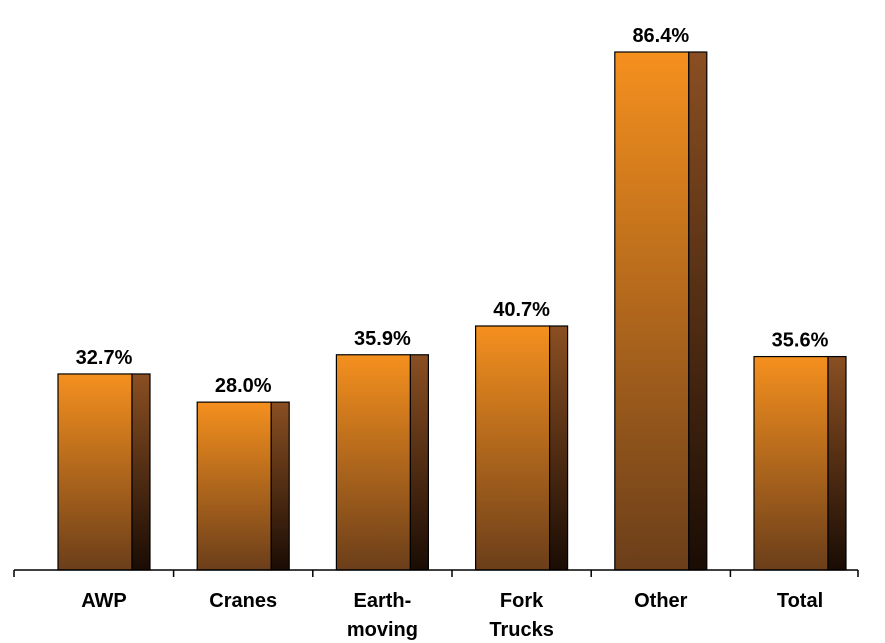 Image resolution: width=885 pixels, height=643 pixels. Describe the element at coordinates (800, 341) in the screenshot. I see `data-label-5: 35.6%` at that location.